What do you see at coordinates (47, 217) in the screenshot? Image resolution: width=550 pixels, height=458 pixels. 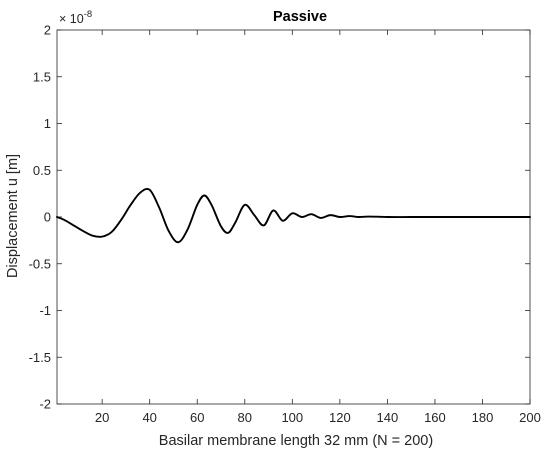 I see `y-tick-label: 0` at bounding box center [47, 217].